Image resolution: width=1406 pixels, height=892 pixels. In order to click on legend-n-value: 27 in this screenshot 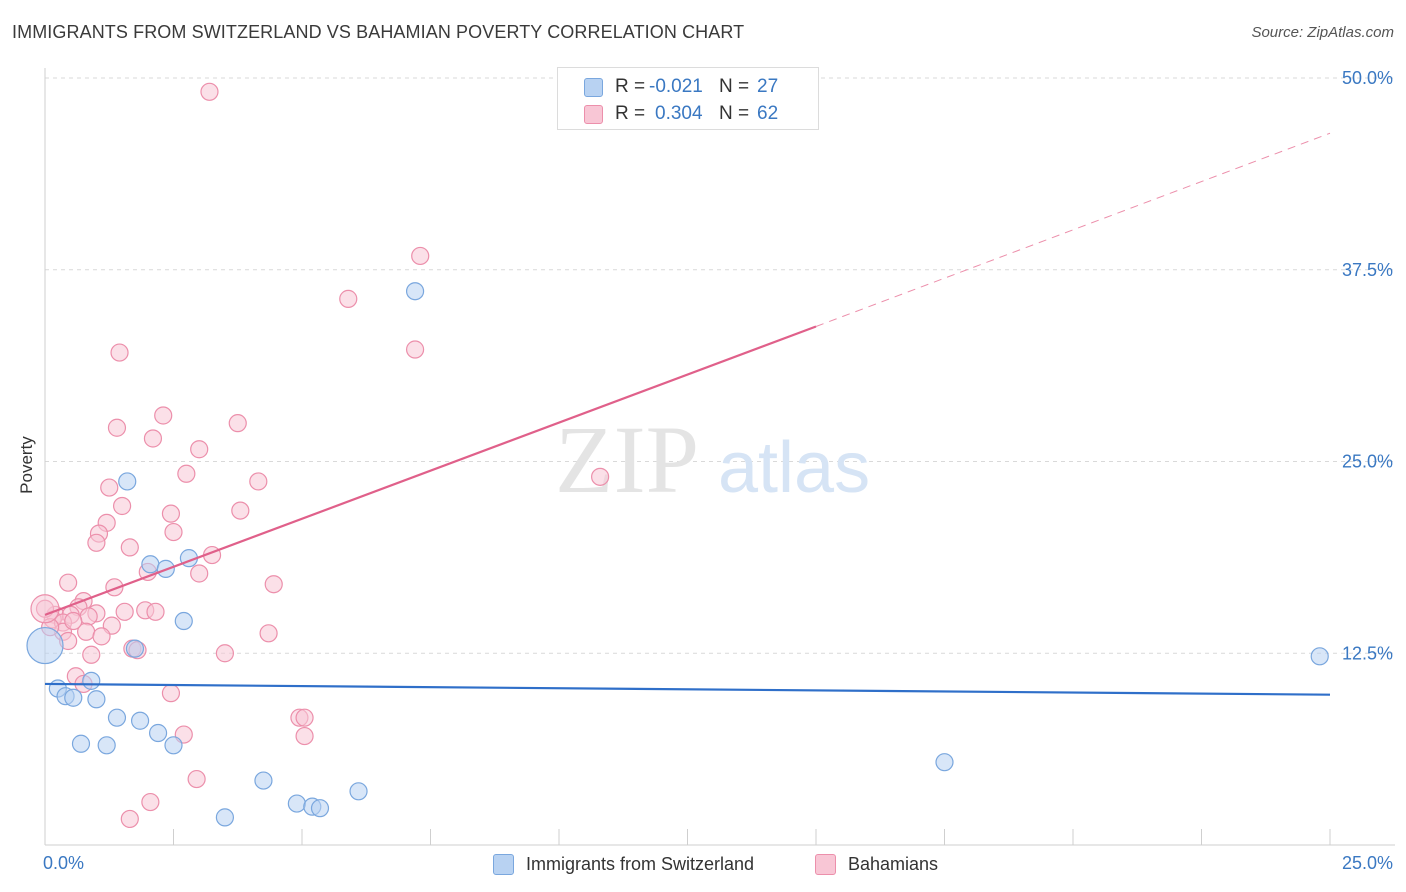, I will do `click(768, 86)`.